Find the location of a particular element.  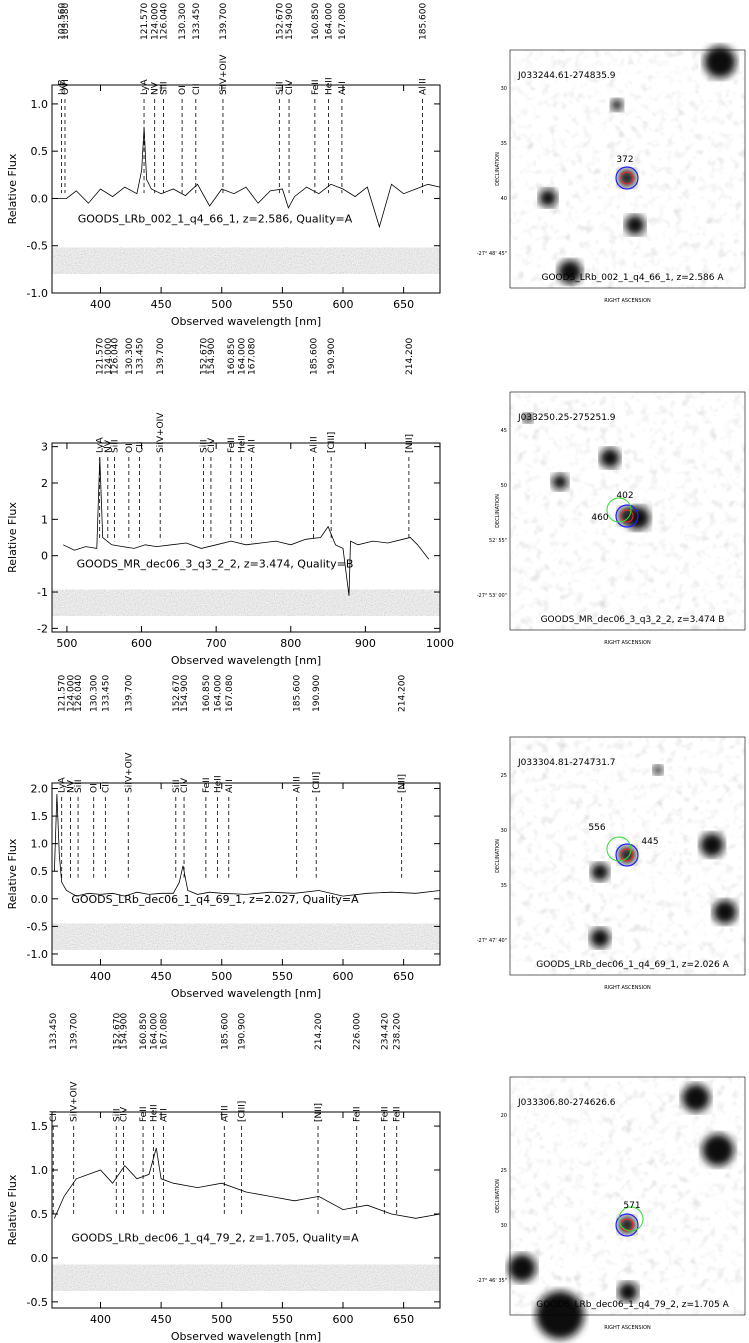

cutout-y-tick: 30 is located at coordinates (504, 1226).